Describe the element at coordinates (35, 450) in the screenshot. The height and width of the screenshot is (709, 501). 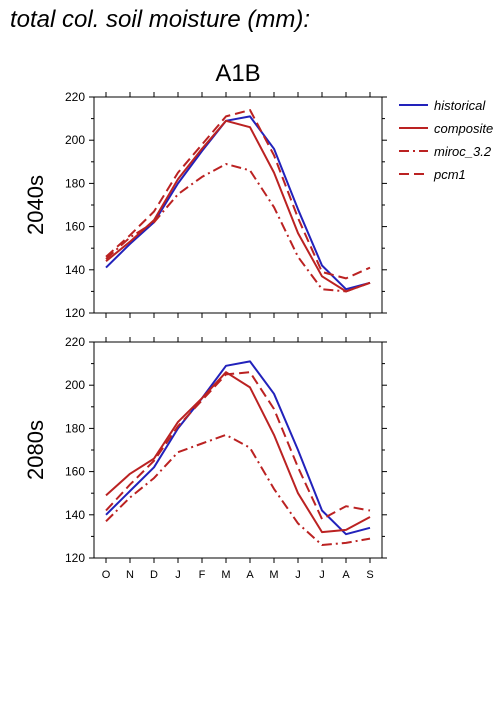
I see `panel-label: 2080s` at that location.